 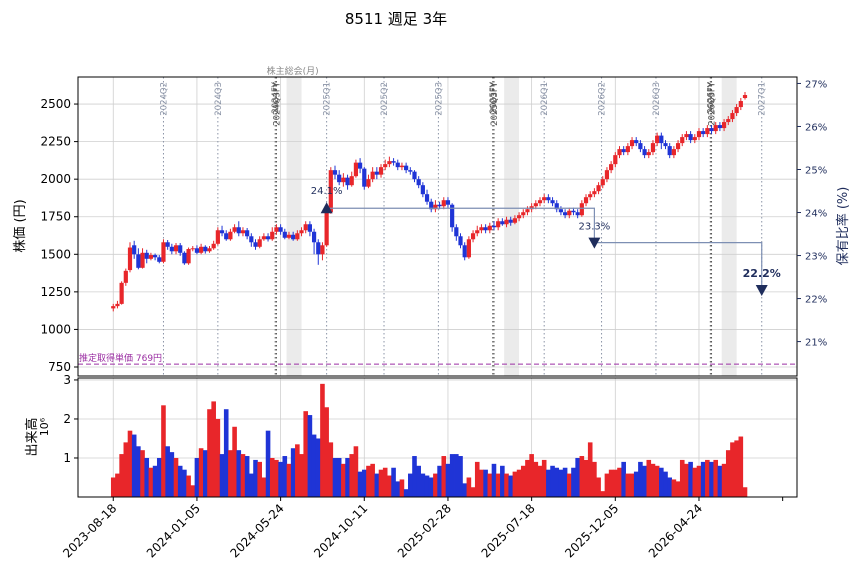 I want to click on earnings-label: 2024Q2, so click(x=164, y=99).